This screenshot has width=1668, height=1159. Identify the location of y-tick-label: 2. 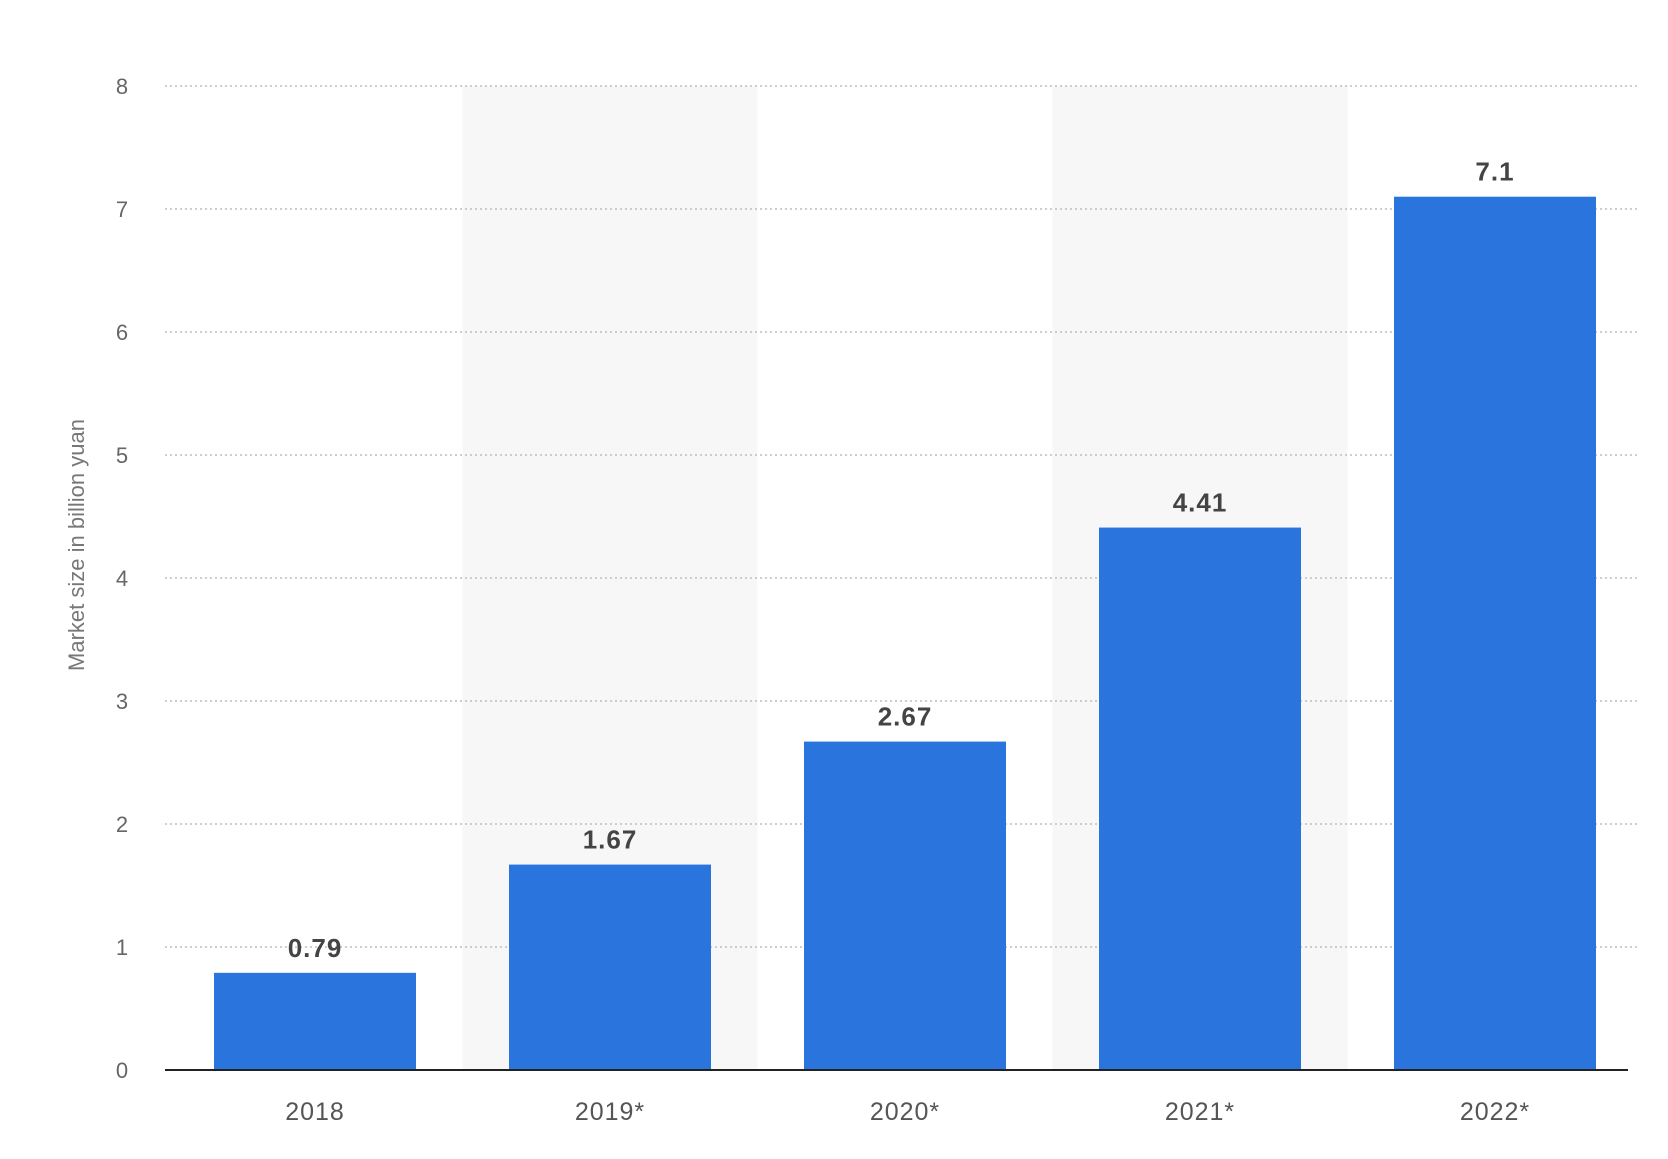
(122, 824).